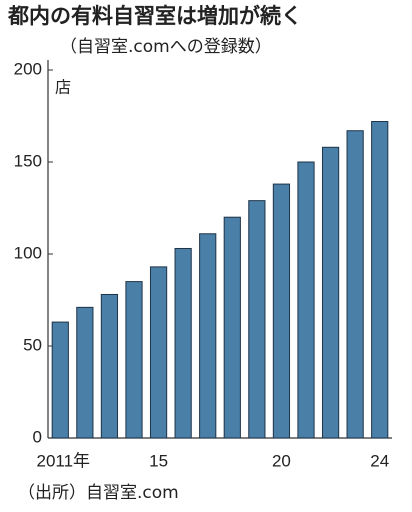 The height and width of the screenshot is (512, 412). What do you see at coordinates (28, 252) in the screenshot?
I see `y-tick-label: 100` at bounding box center [28, 252].